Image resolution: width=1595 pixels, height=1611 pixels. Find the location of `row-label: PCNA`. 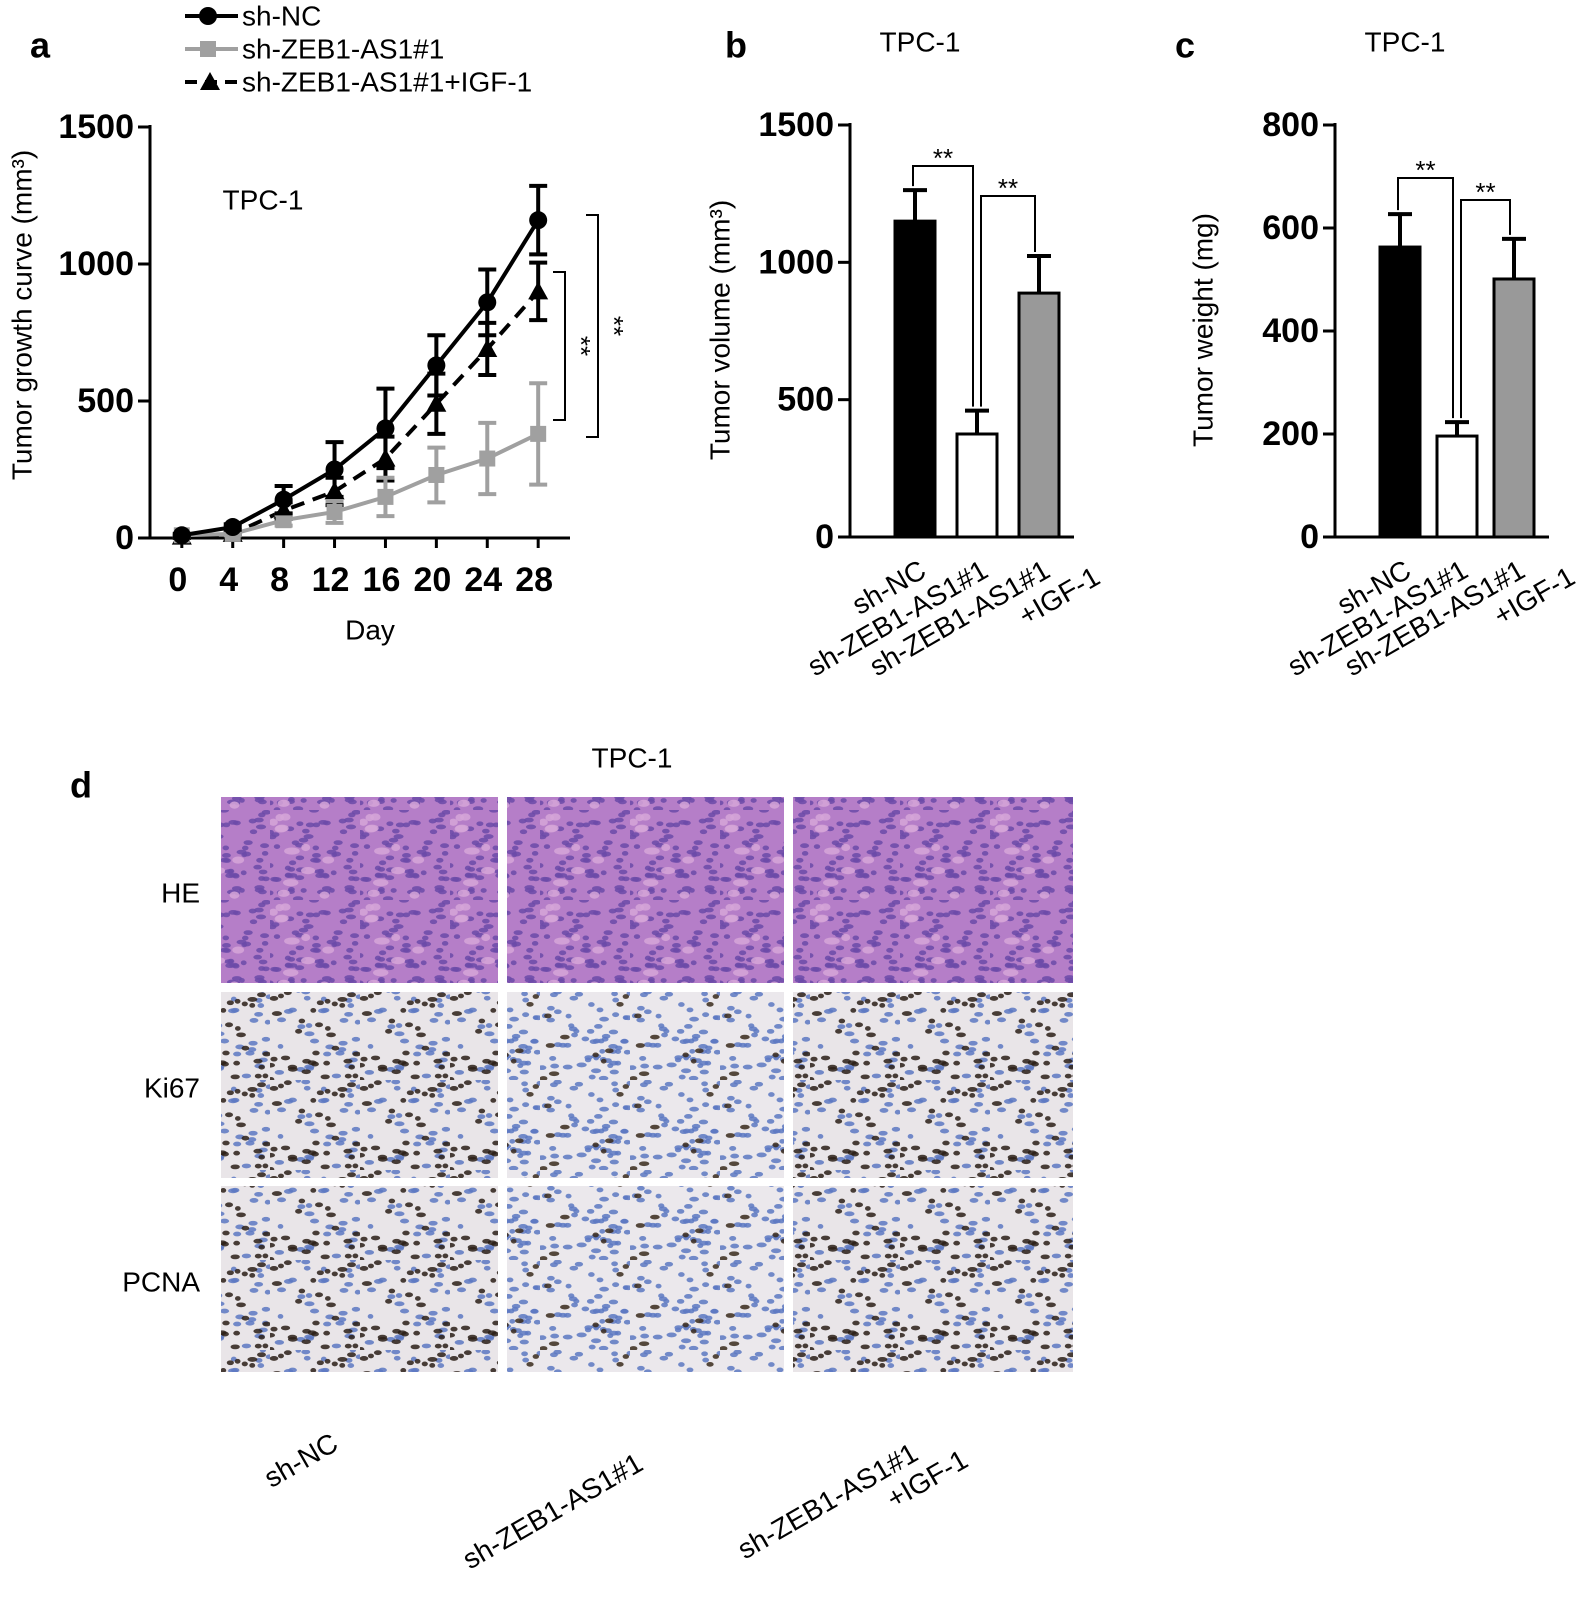

row-label: PCNA is located at coordinates (161, 1282).